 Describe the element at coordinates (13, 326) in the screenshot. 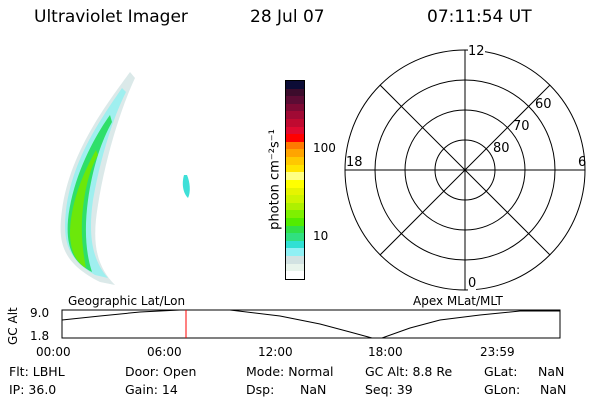

I see `altitude-ylabel: GC Alt` at that location.